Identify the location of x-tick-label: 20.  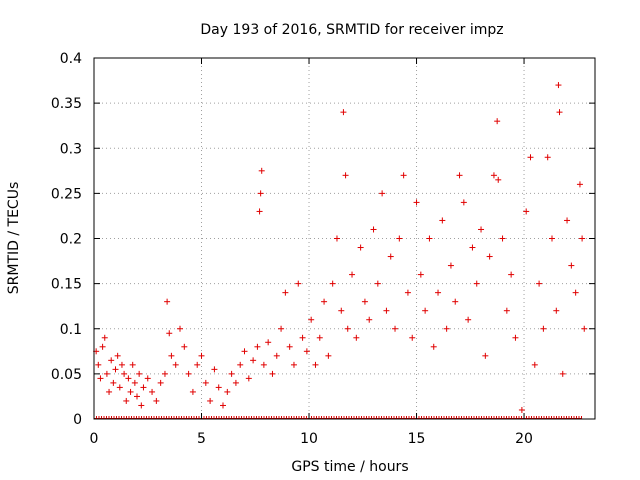
(524, 439).